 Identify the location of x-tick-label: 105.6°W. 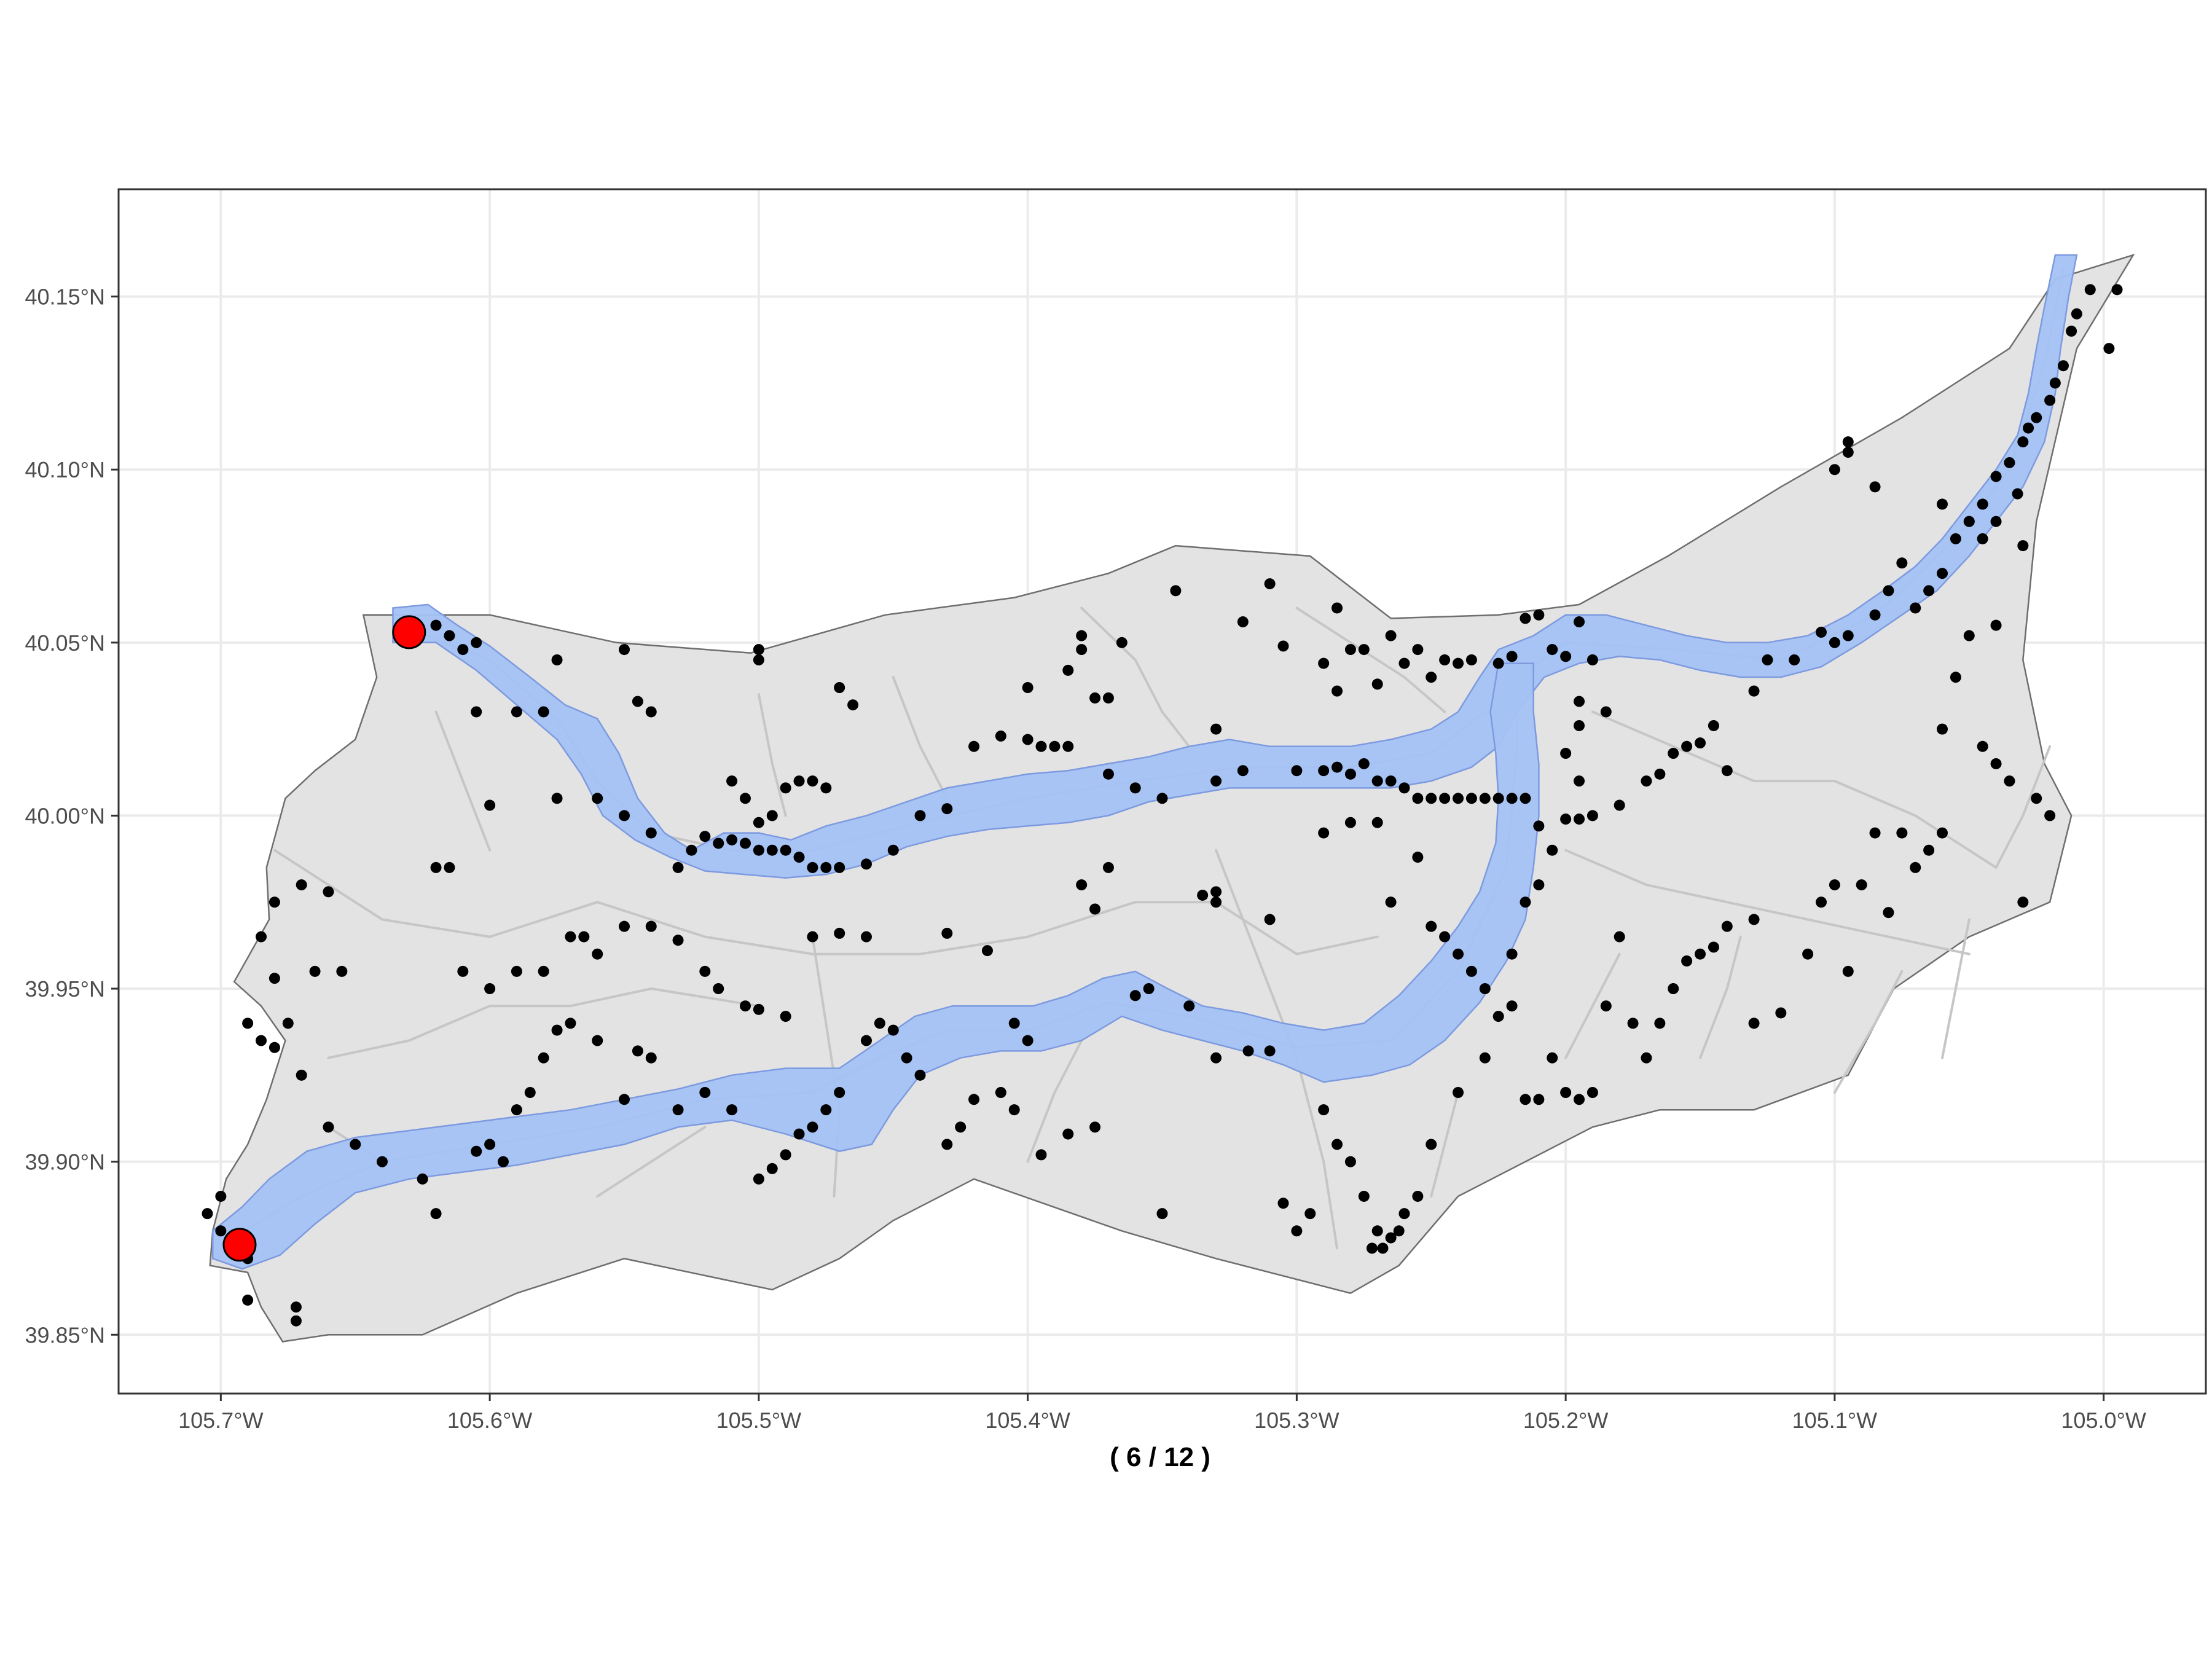
(489, 1420).